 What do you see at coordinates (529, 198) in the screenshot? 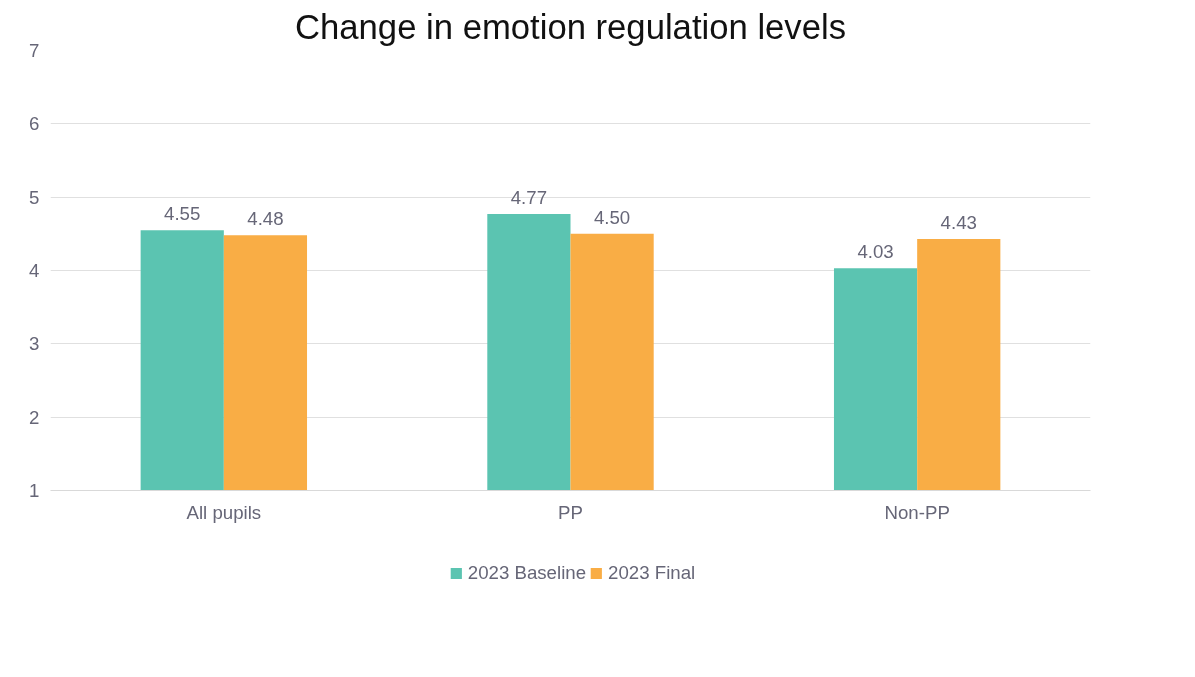
I see `text: 4.77` at bounding box center [529, 198].